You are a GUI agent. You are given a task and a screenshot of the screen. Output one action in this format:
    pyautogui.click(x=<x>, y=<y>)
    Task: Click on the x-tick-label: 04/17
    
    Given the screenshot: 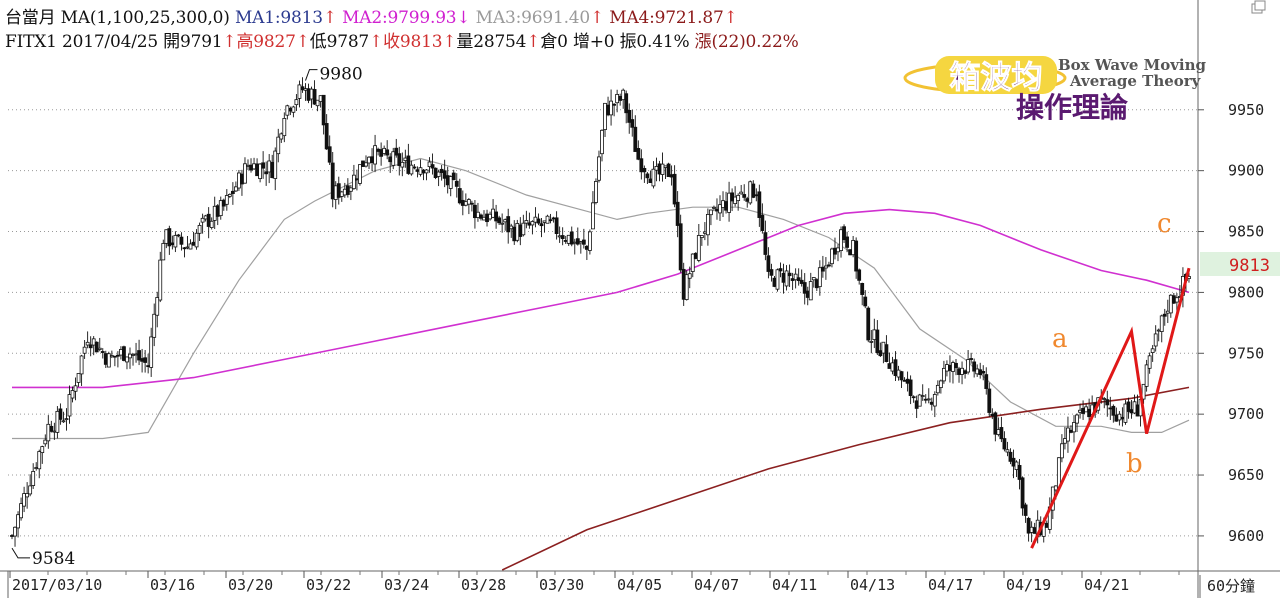 What is the action you would take?
    pyautogui.click(x=950, y=585)
    